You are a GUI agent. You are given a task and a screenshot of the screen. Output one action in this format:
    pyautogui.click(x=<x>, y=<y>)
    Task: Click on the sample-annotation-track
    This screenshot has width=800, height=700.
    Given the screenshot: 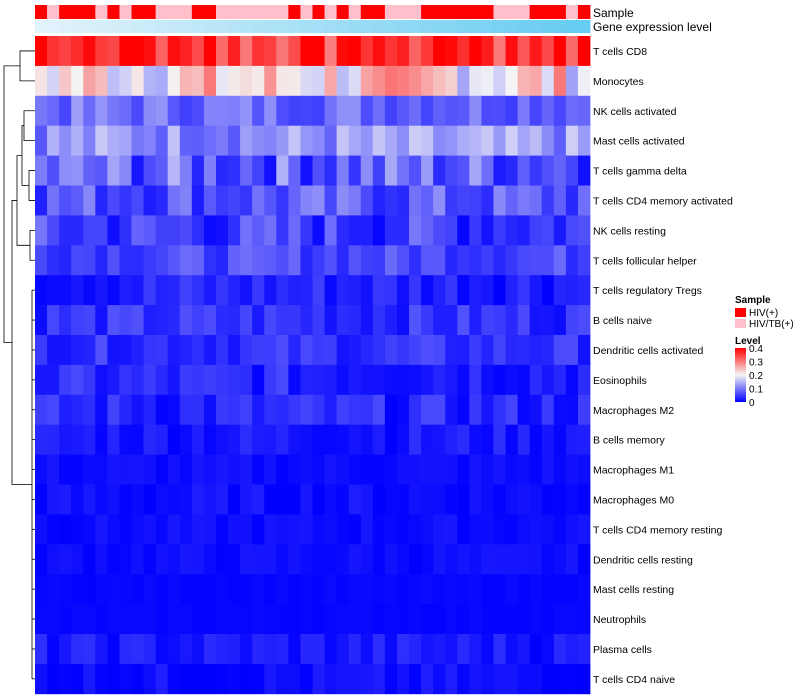 What is the action you would take?
    pyautogui.click(x=313, y=12)
    